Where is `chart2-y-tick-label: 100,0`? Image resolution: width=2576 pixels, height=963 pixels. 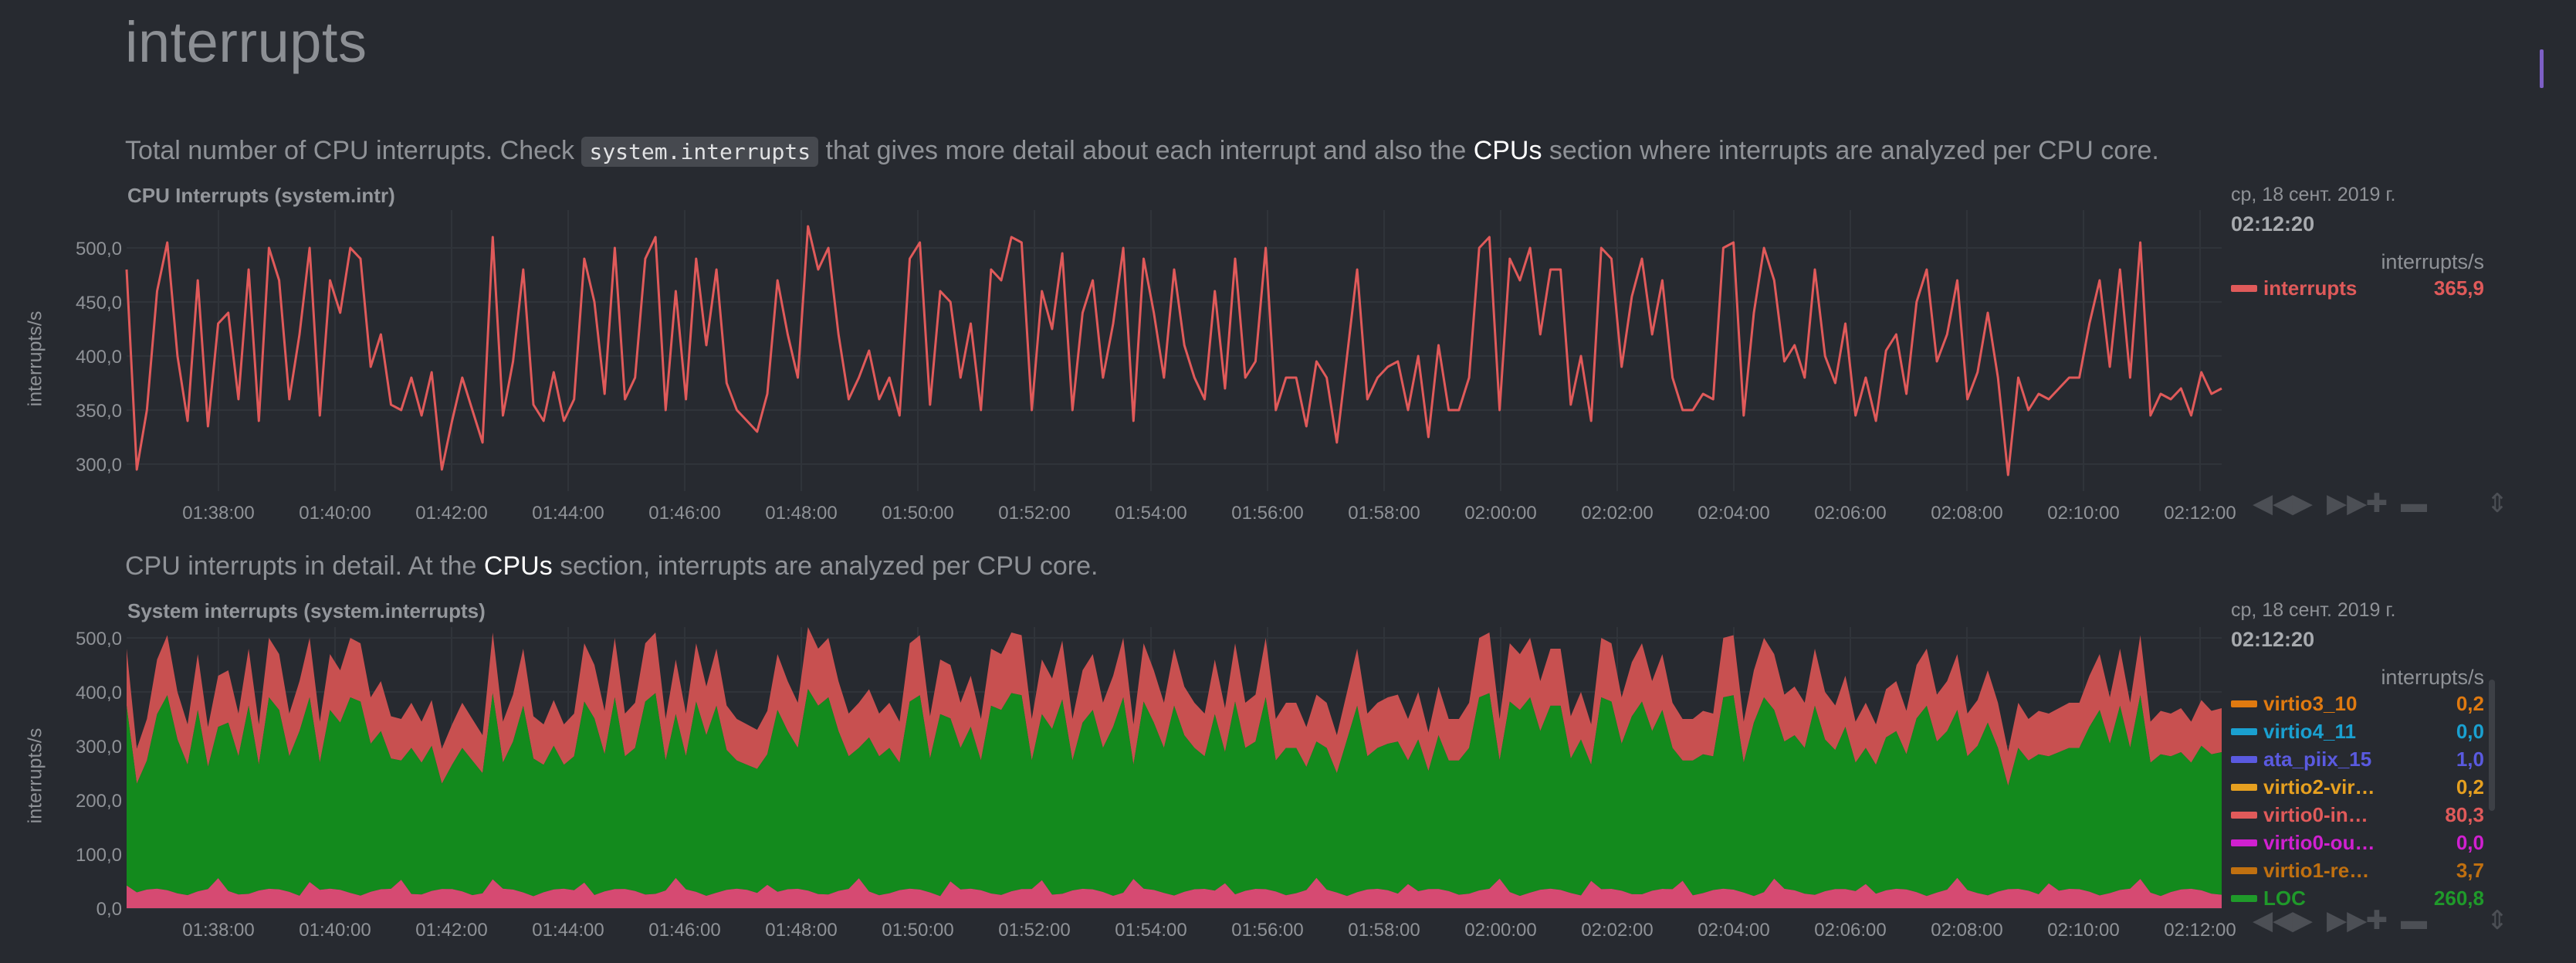
chart2-y-tick-label: 100,0 is located at coordinates (99, 855).